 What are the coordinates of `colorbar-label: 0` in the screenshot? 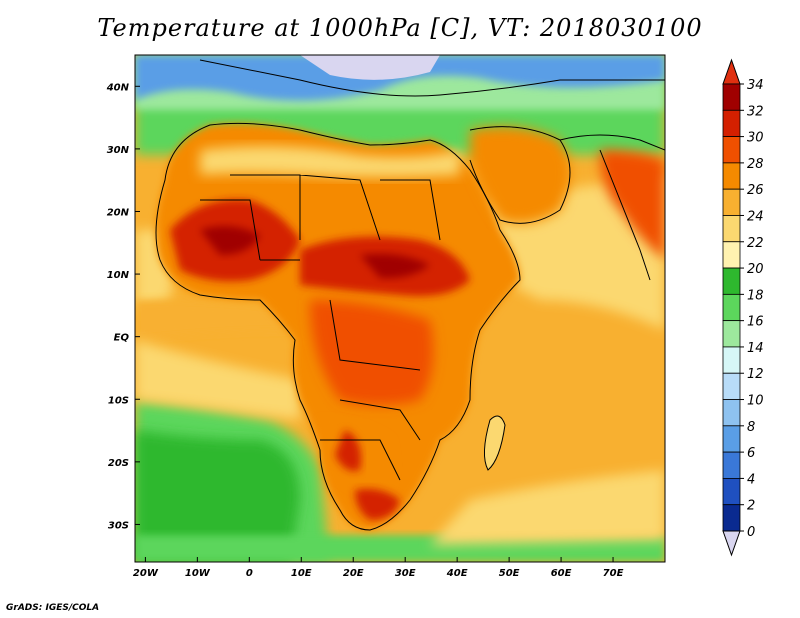 It's located at (751, 532).